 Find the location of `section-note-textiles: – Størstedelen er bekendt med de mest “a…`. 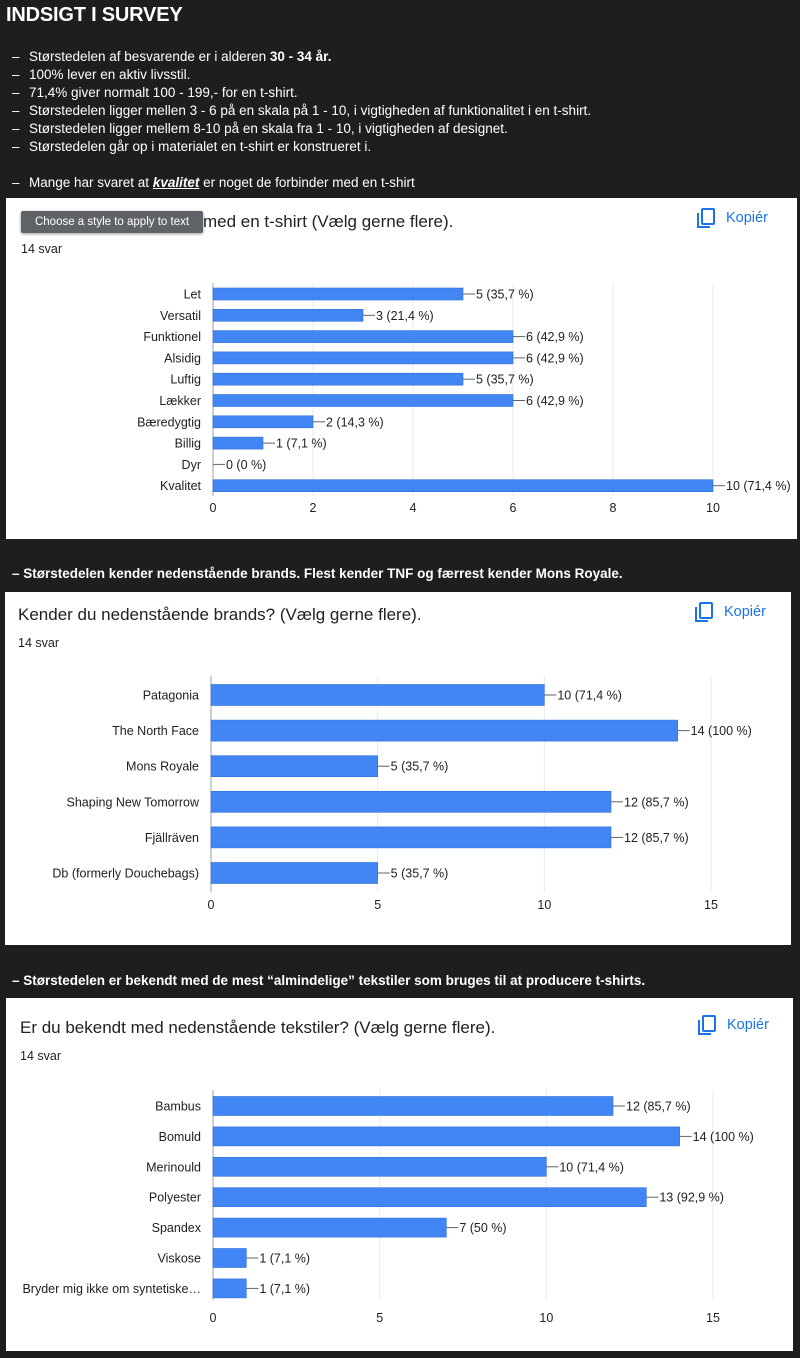

section-note-textiles: – Størstedelen er bekendt med de mest “a… is located at coordinates (329, 980).